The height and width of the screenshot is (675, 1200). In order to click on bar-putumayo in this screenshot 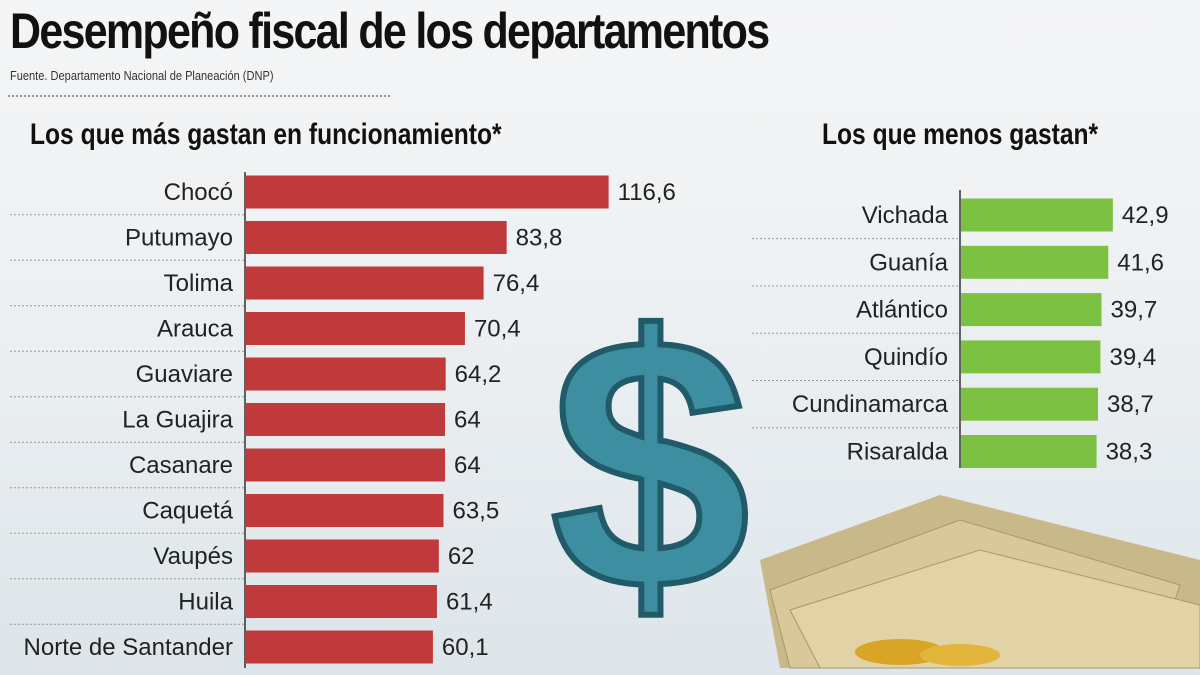, I will do `click(376, 237)`.